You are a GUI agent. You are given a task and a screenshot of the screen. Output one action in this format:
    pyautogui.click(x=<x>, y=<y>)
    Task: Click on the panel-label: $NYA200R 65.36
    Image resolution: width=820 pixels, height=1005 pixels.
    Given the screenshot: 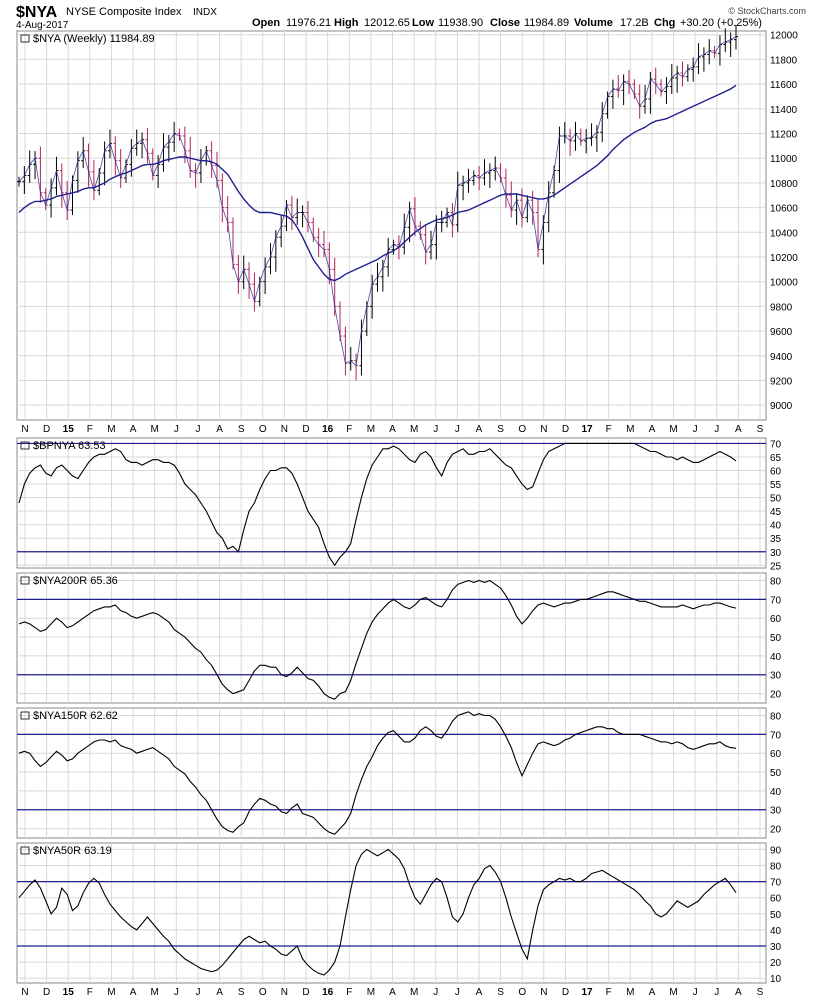 What is the action you would take?
    pyautogui.click(x=75, y=581)
    